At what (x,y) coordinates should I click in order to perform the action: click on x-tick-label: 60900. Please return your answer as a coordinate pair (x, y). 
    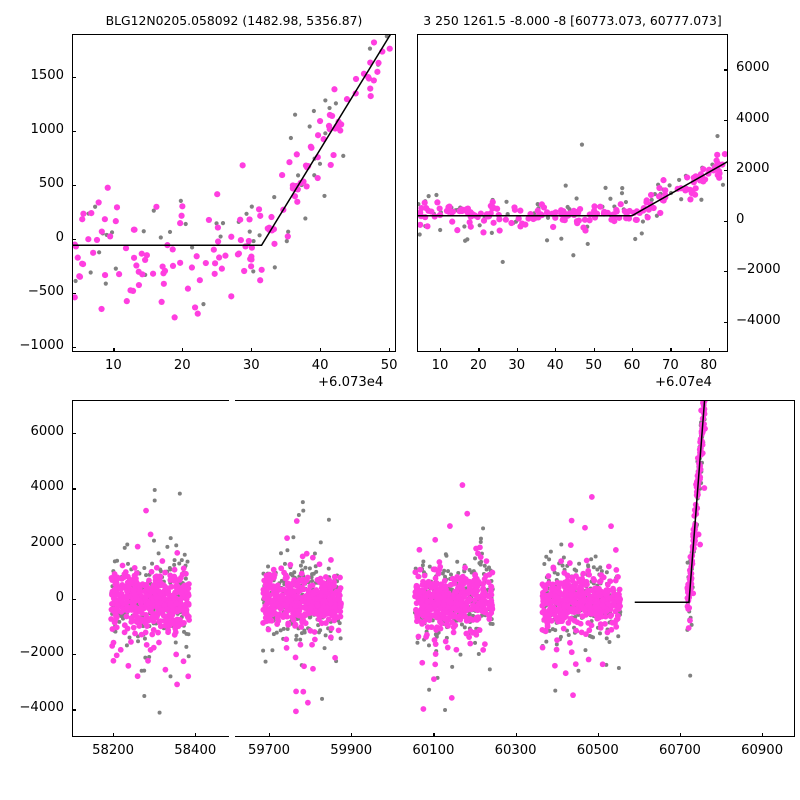
    Looking at the image, I should click on (762, 750).